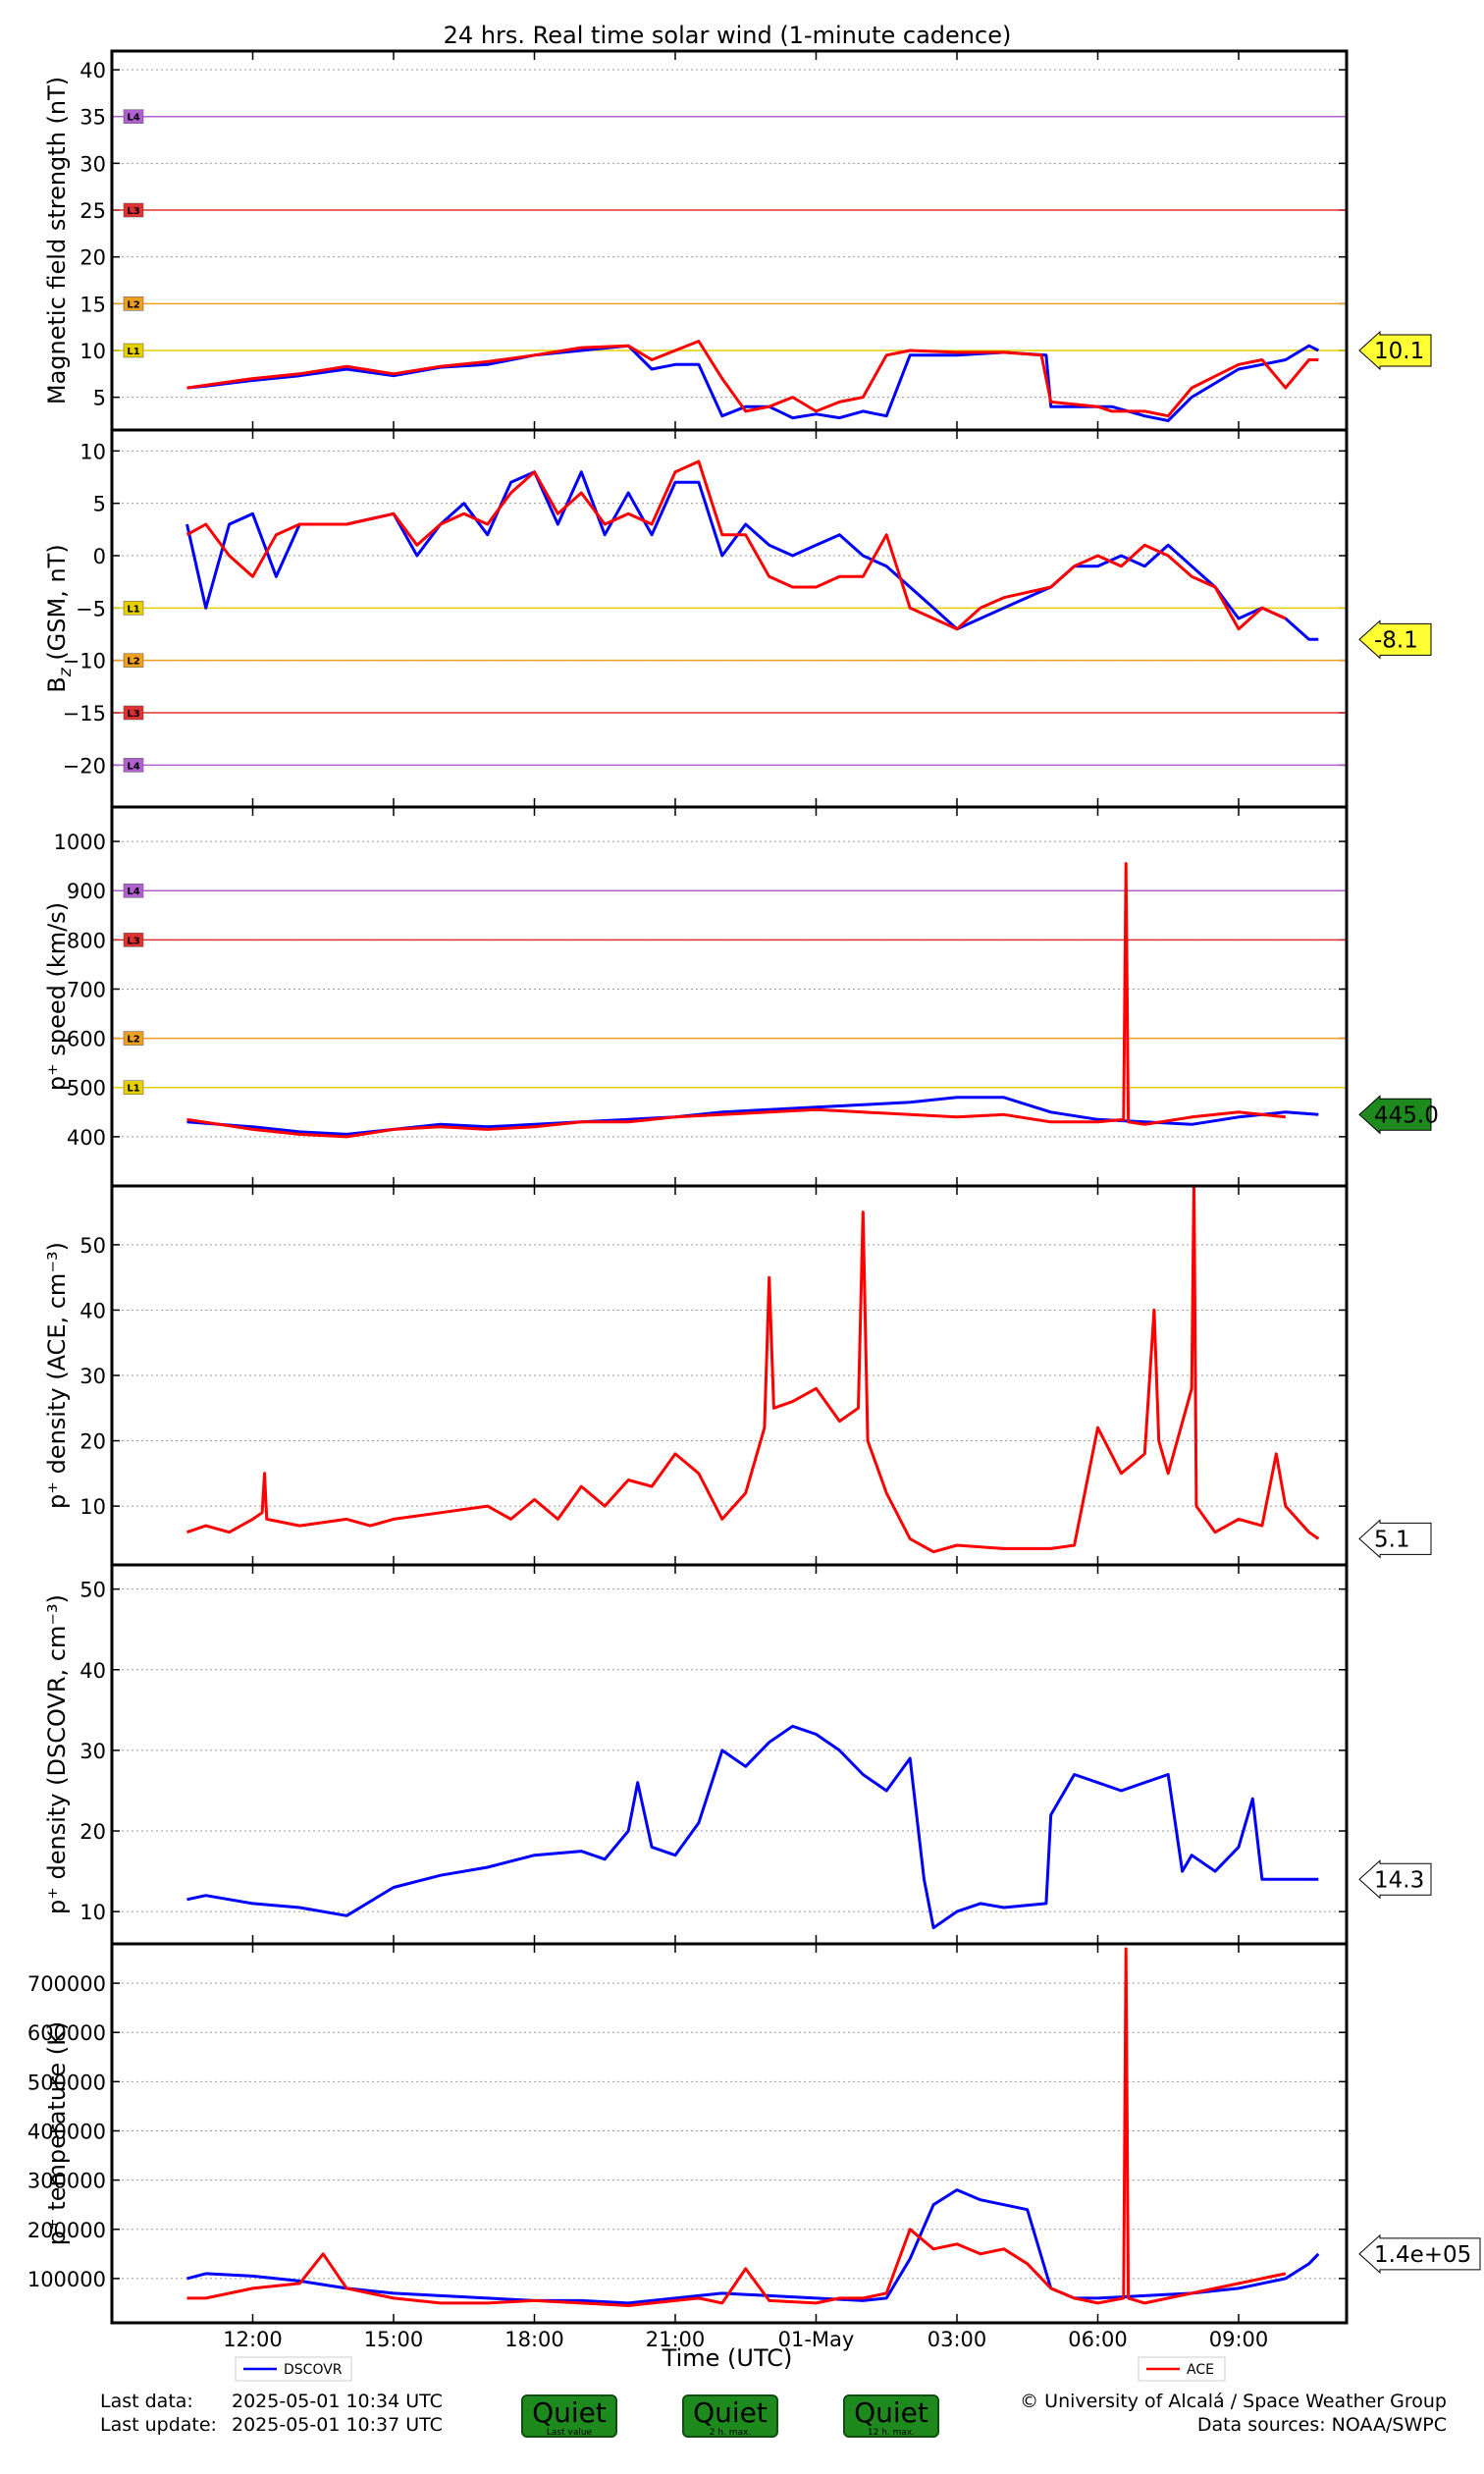 This screenshot has height=2474, width=1484. I want to click on status-12h-max: Quiet 12 h. max., so click(891, 2416).